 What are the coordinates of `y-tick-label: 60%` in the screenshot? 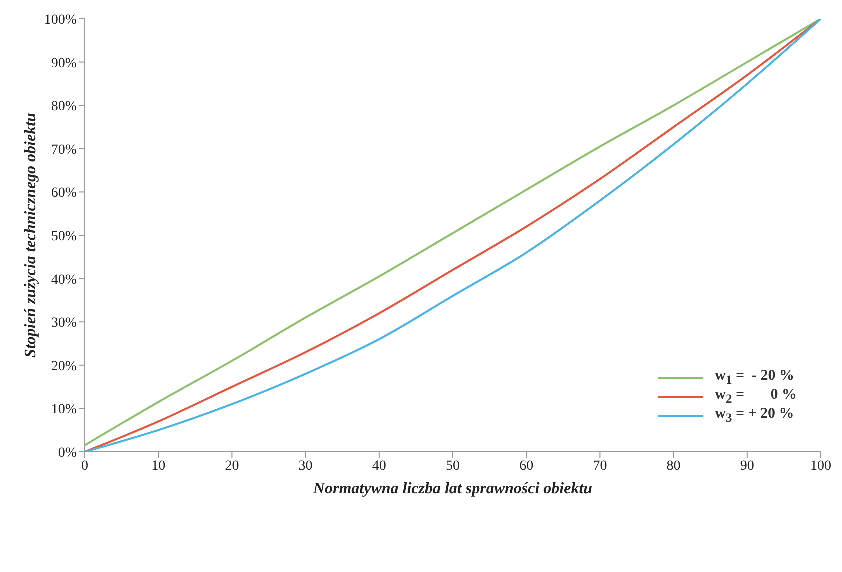 It's located at (64, 194).